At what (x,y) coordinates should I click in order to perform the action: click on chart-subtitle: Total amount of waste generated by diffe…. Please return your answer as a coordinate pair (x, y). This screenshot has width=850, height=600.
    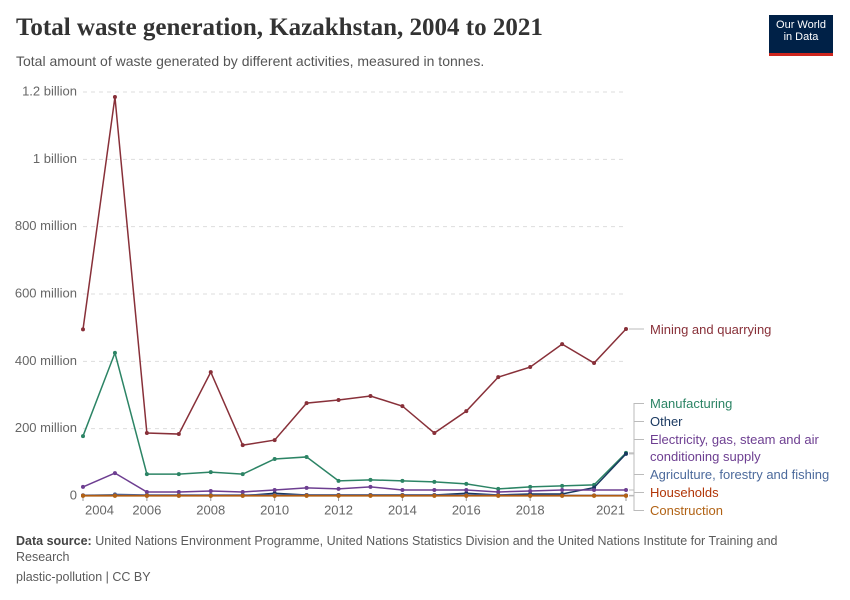
    Looking at the image, I should click on (250, 61).